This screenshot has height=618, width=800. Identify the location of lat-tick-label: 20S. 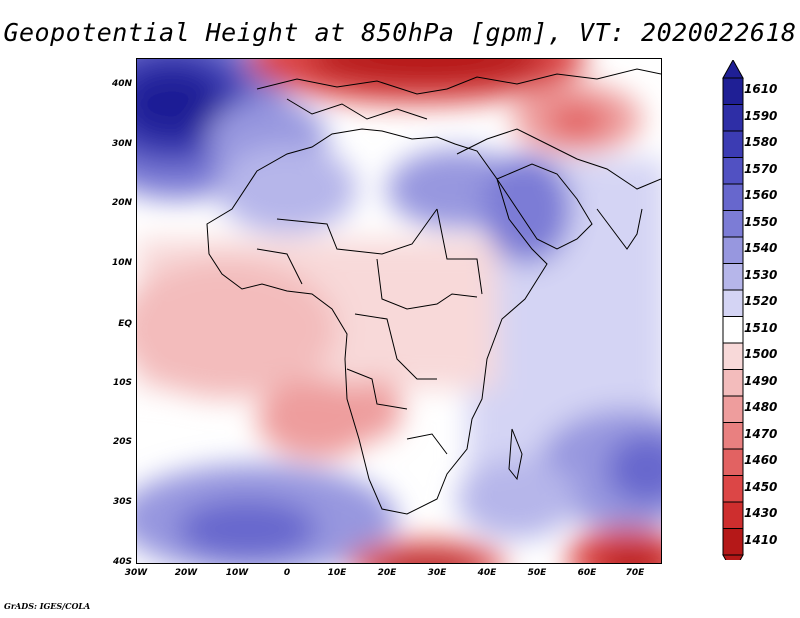
(122, 442).